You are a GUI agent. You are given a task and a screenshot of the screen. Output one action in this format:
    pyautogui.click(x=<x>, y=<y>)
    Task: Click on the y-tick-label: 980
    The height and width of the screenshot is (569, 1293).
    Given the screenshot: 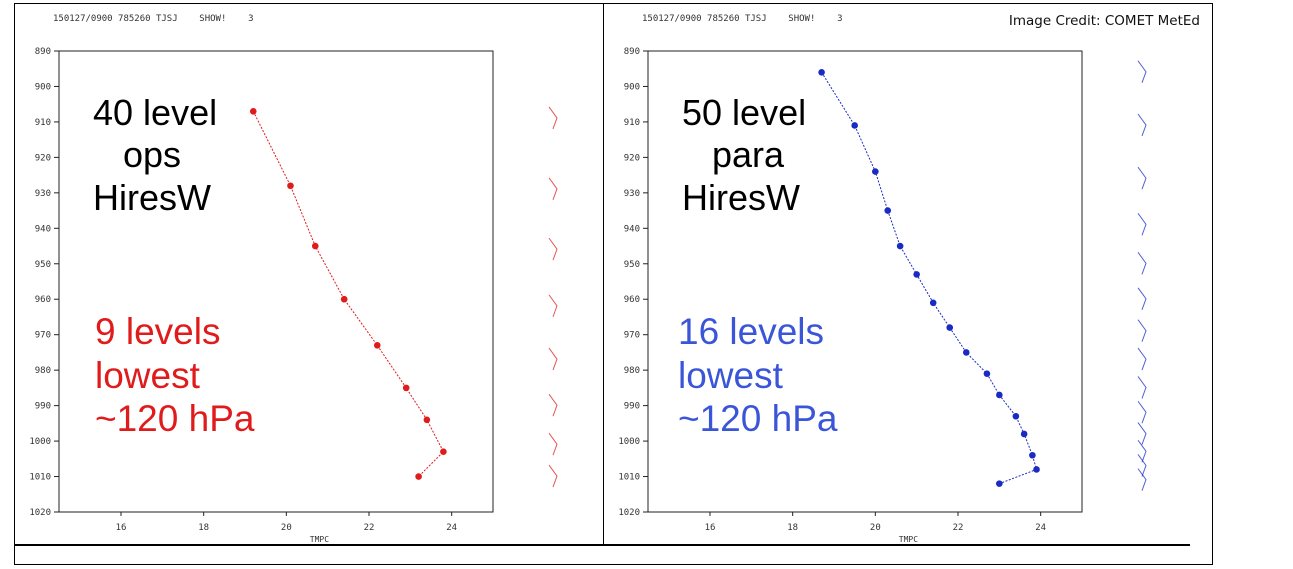 What is the action you would take?
    pyautogui.click(x=43, y=371)
    